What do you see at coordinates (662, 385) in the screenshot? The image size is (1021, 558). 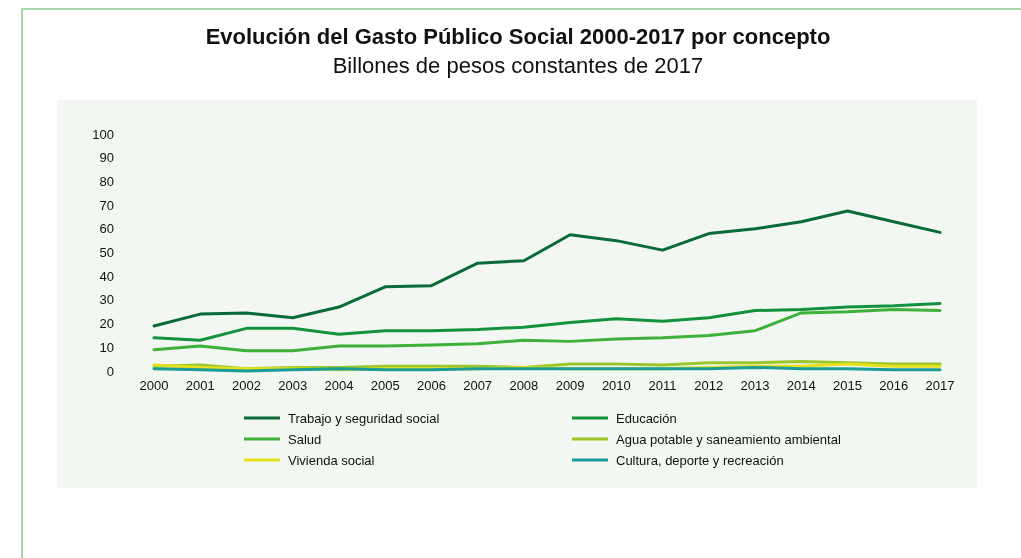 I see `x-tick-label: 2011` at bounding box center [662, 385].